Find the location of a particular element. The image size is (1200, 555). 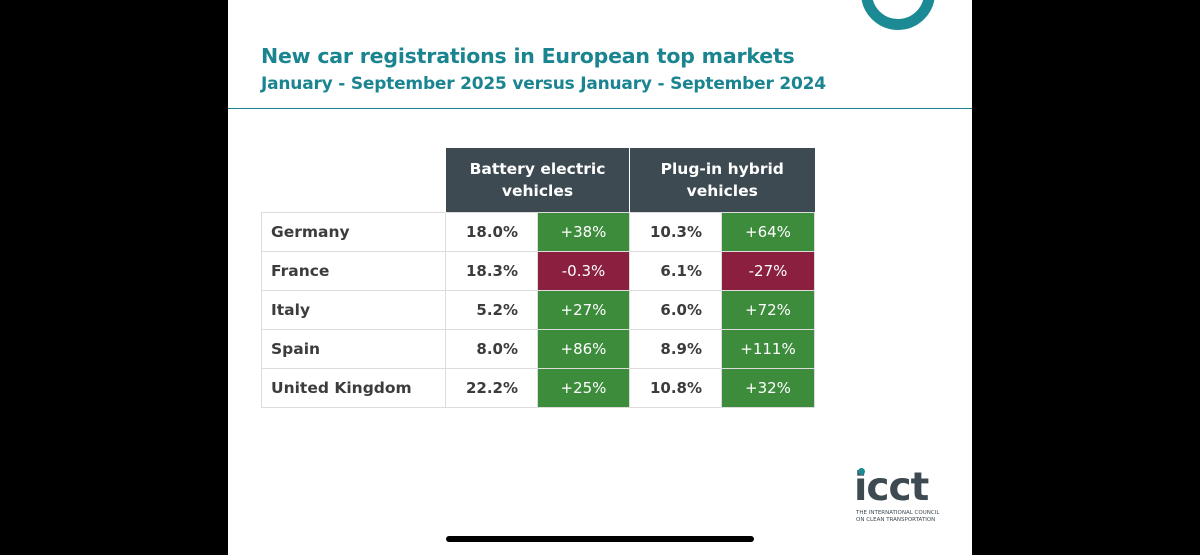

country-cell: United Kingdom is located at coordinates (353, 388).